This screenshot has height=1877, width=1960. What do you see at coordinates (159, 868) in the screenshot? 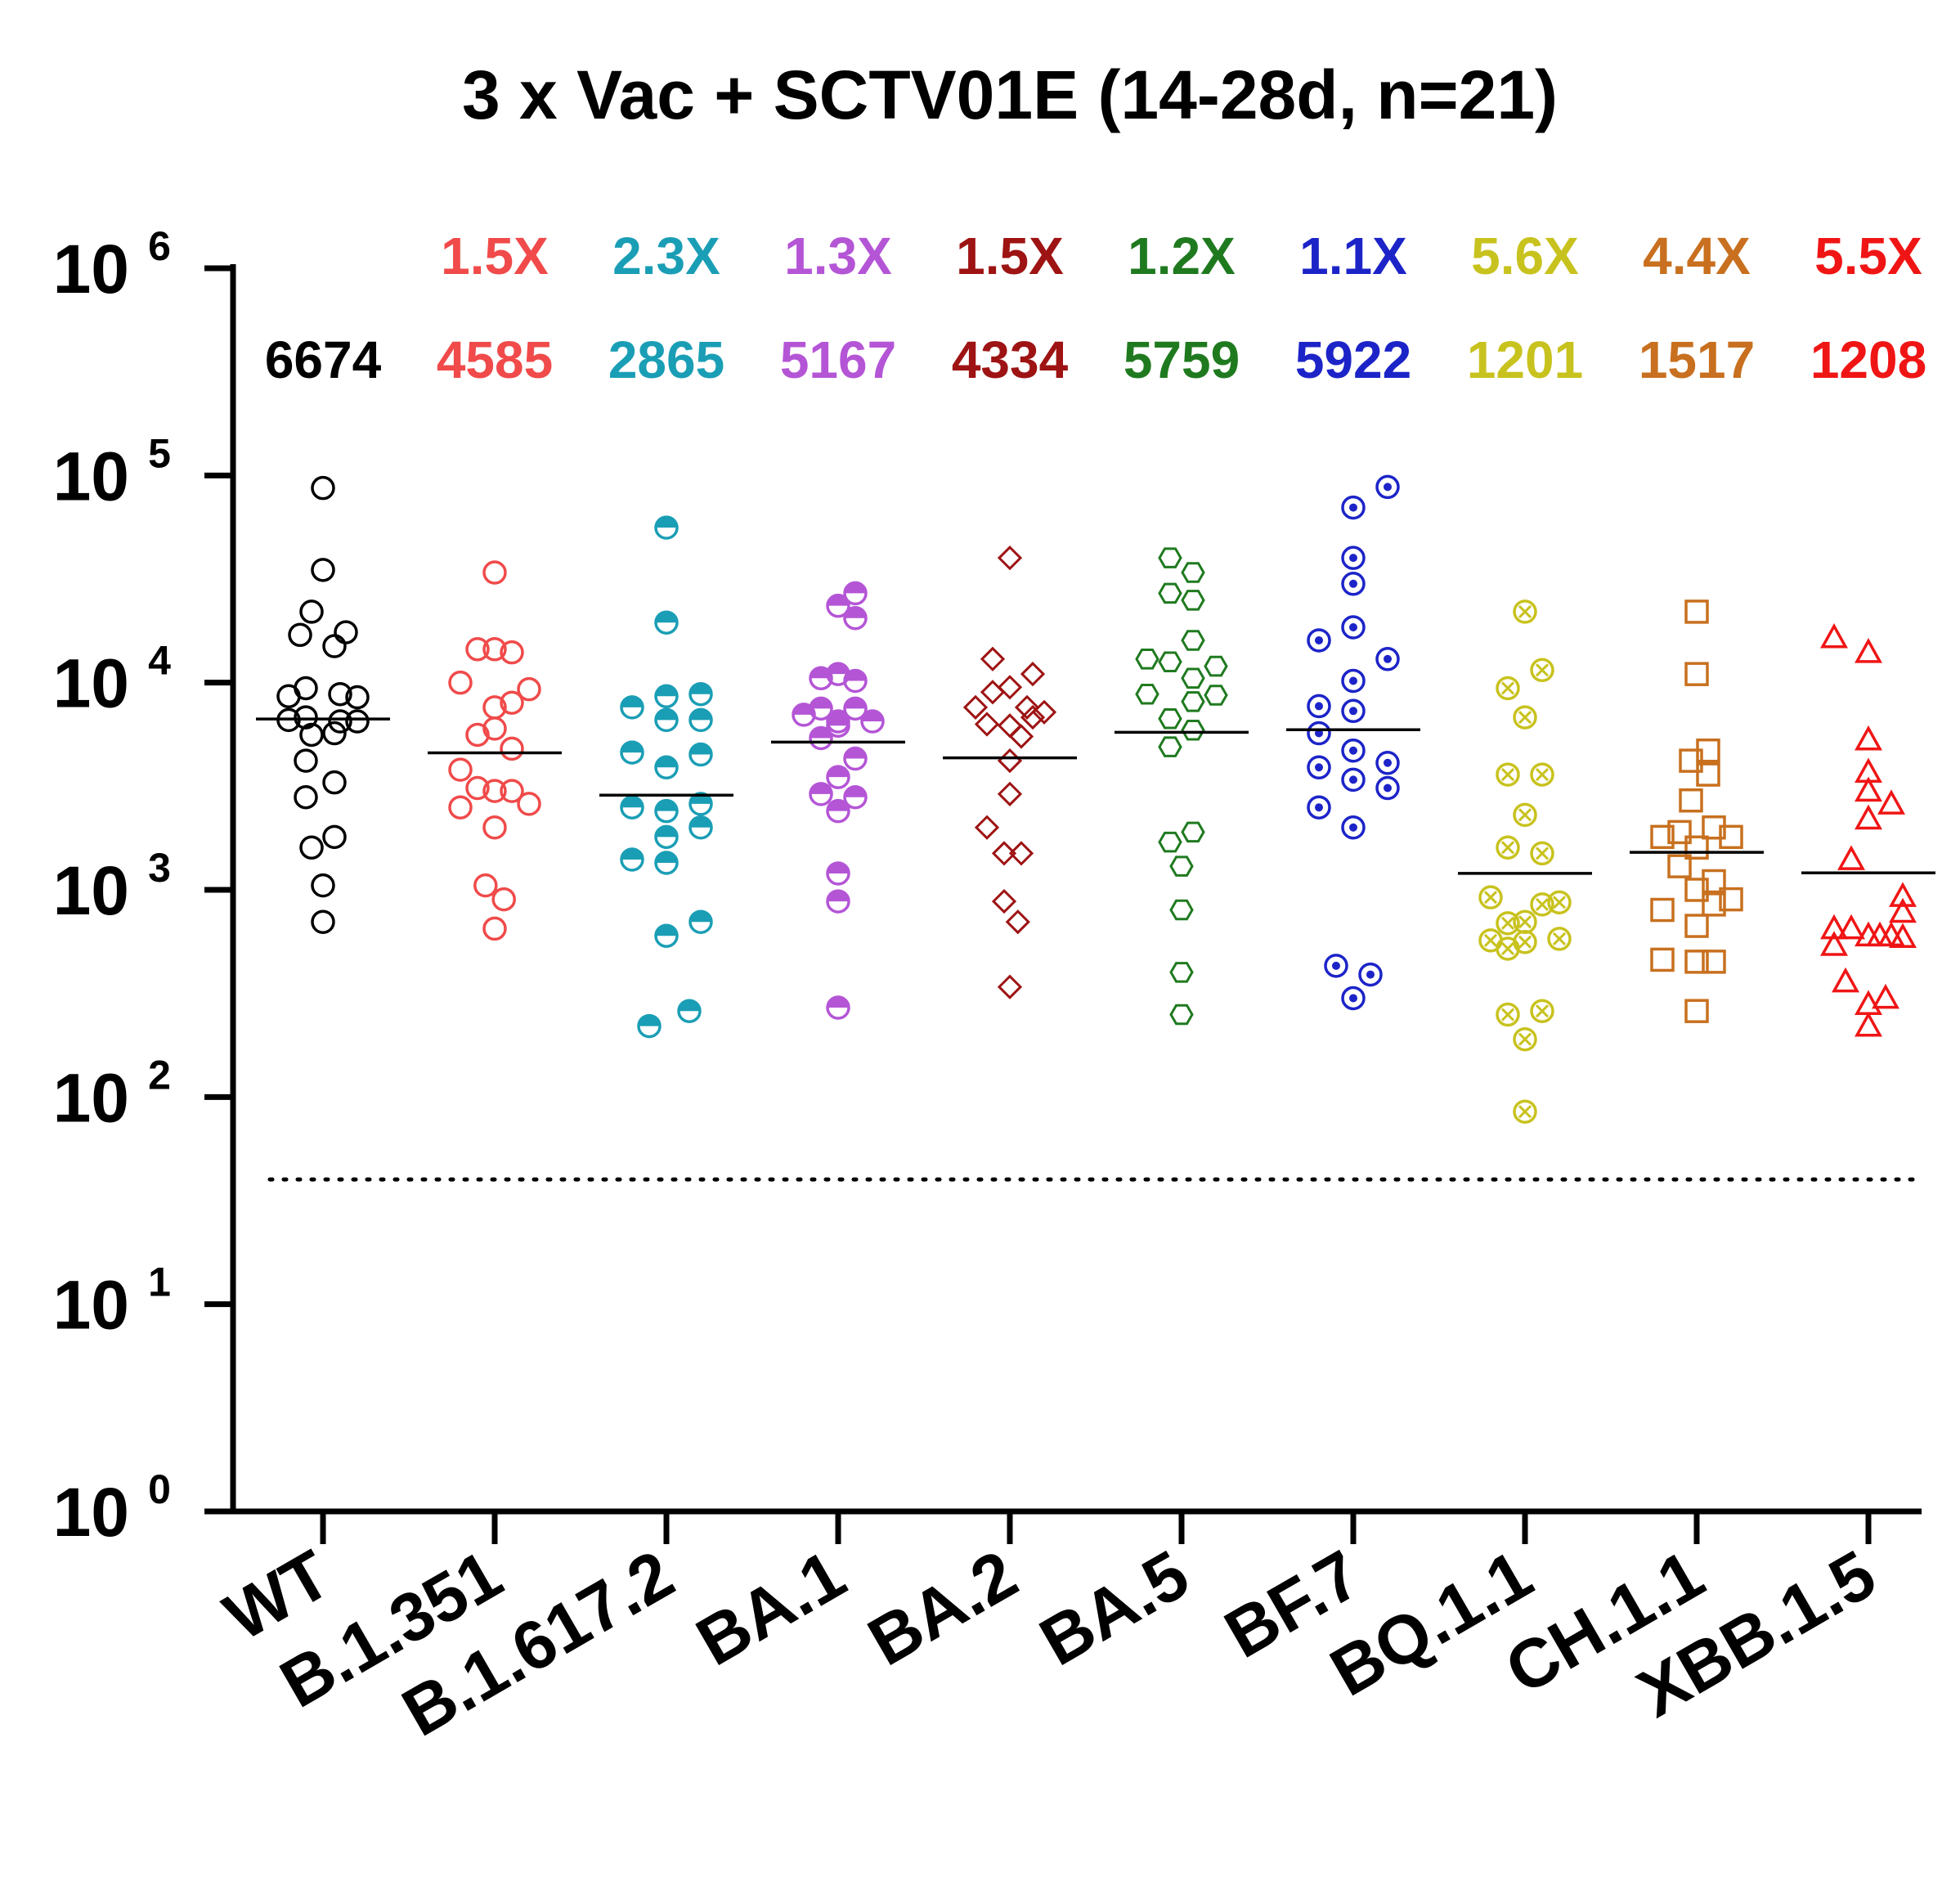
I see `y-tick-exponent: 3` at bounding box center [159, 868].